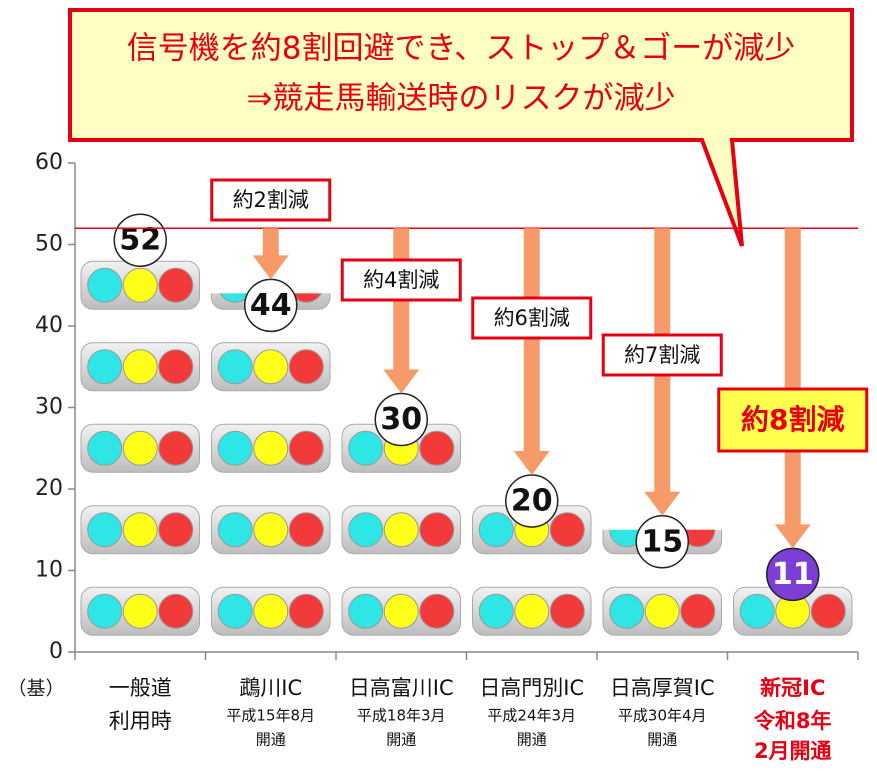  I want to click on x-tick-note: 令和8年, so click(793, 721).